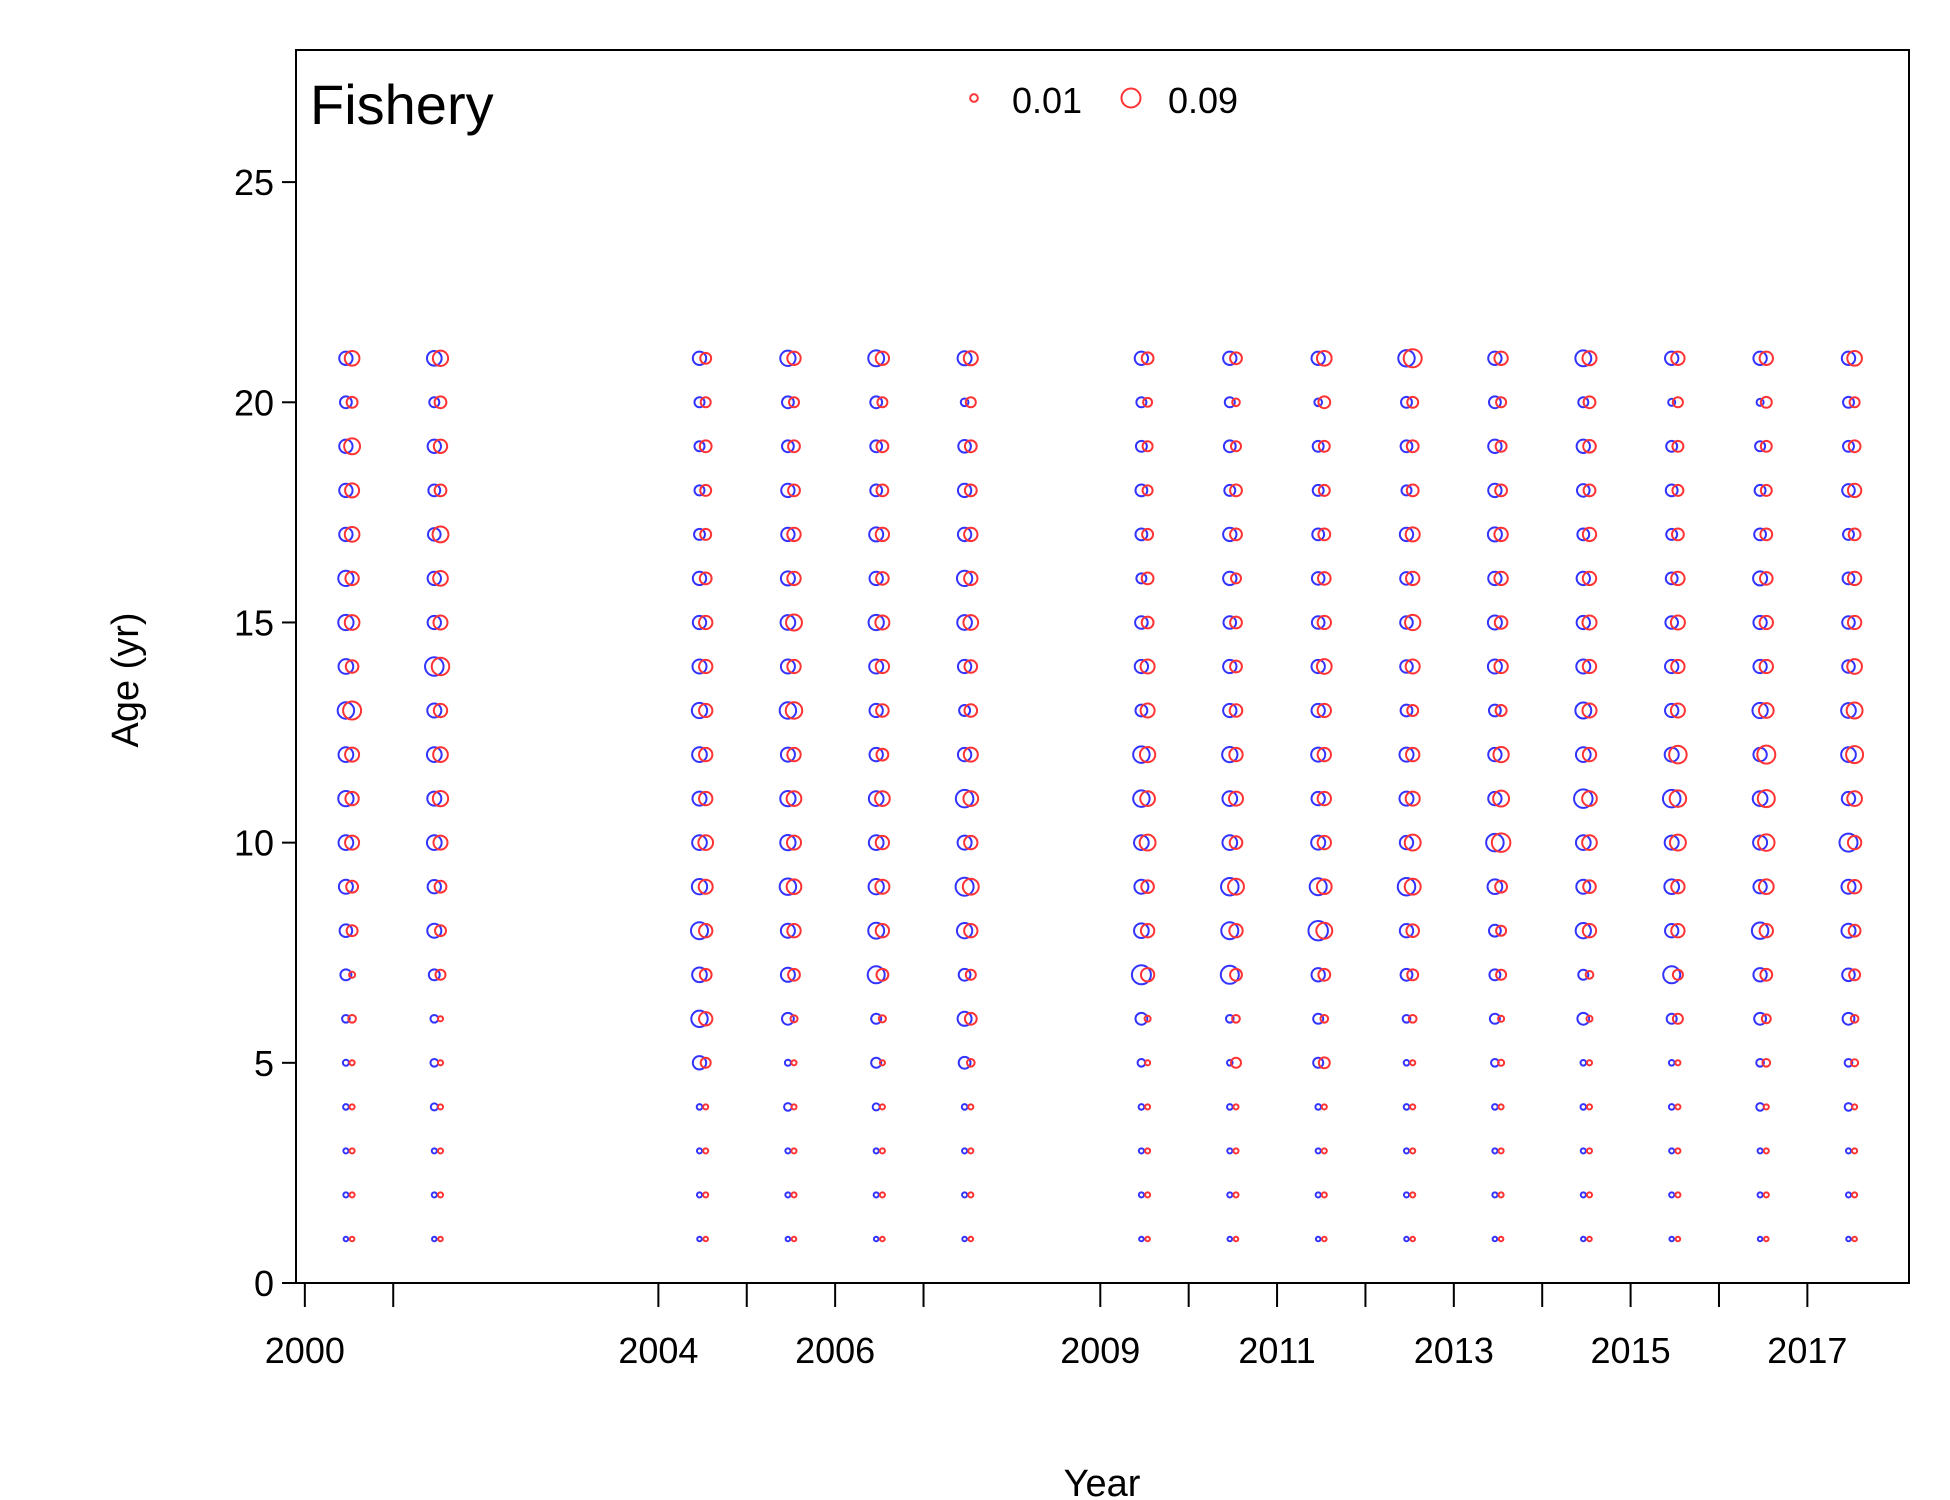 Image resolution: width=1950 pixels, height=1500 pixels. I want to click on x-axis: 2000 2004 2006 2009 2011 2013 2015 2017, so click(1056, 1326).